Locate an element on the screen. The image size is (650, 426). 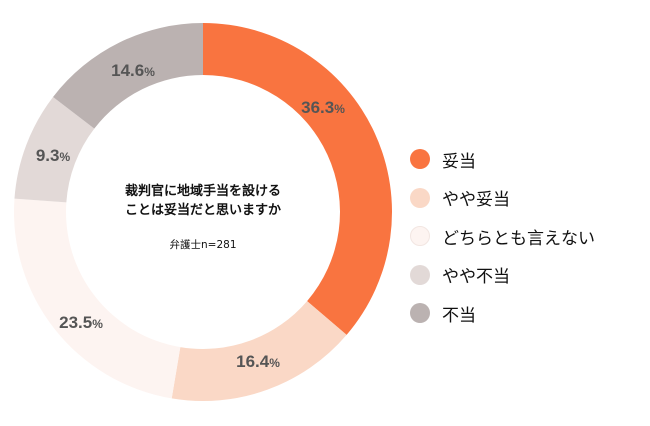
legend-item-yaya-daitou: やや妥当 is located at coordinates (502, 198).